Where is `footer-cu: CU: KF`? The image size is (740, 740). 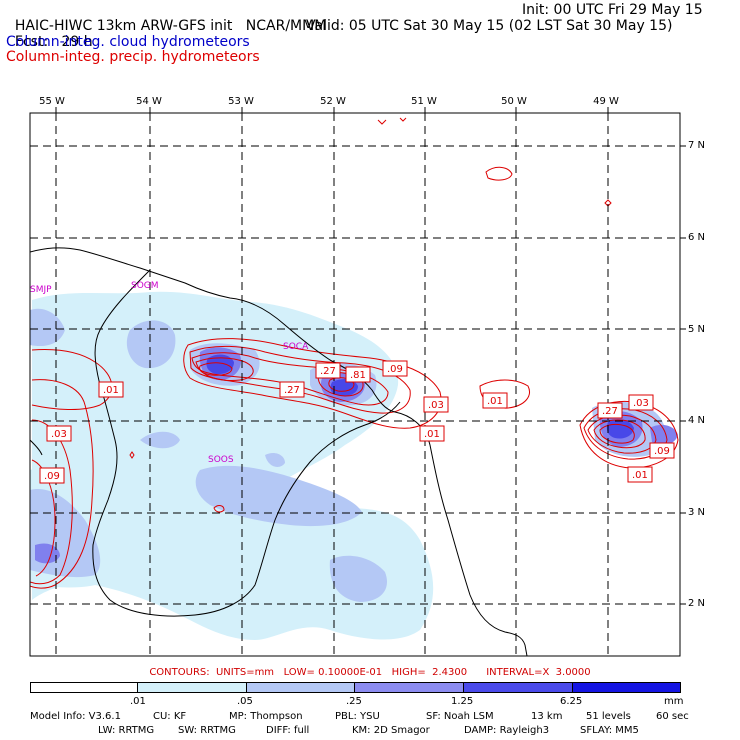
footer-cu: CU: KF is located at coordinates (170, 716).